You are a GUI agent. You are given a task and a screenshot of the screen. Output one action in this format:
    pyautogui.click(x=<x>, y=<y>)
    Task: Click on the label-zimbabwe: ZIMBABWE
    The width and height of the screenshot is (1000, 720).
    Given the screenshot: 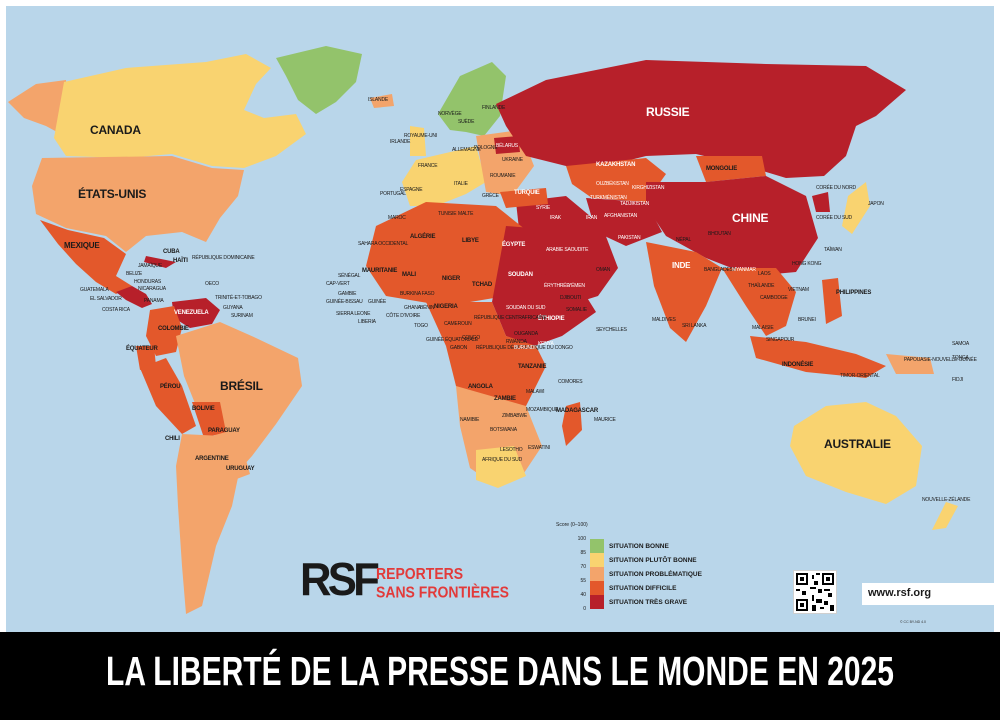 What is the action you would take?
    pyautogui.click(x=515, y=416)
    